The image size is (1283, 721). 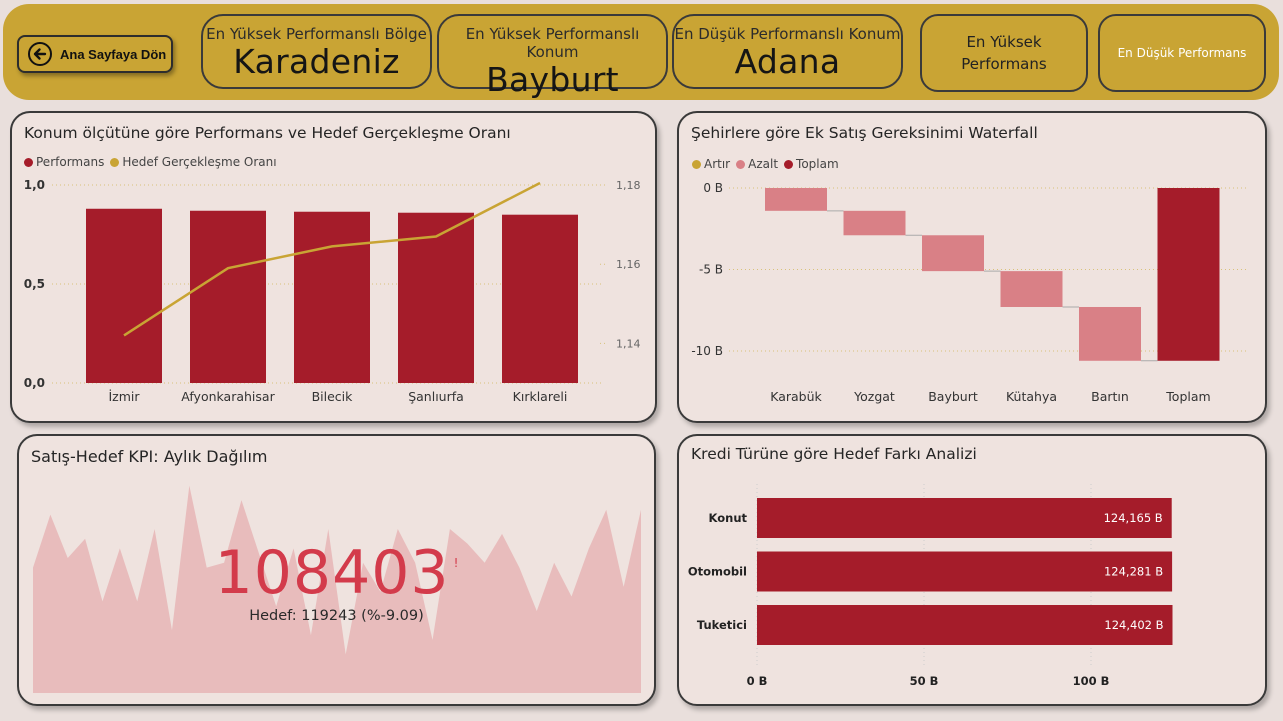 I want to click on y-category-label: Tuketici, so click(x=722, y=625).